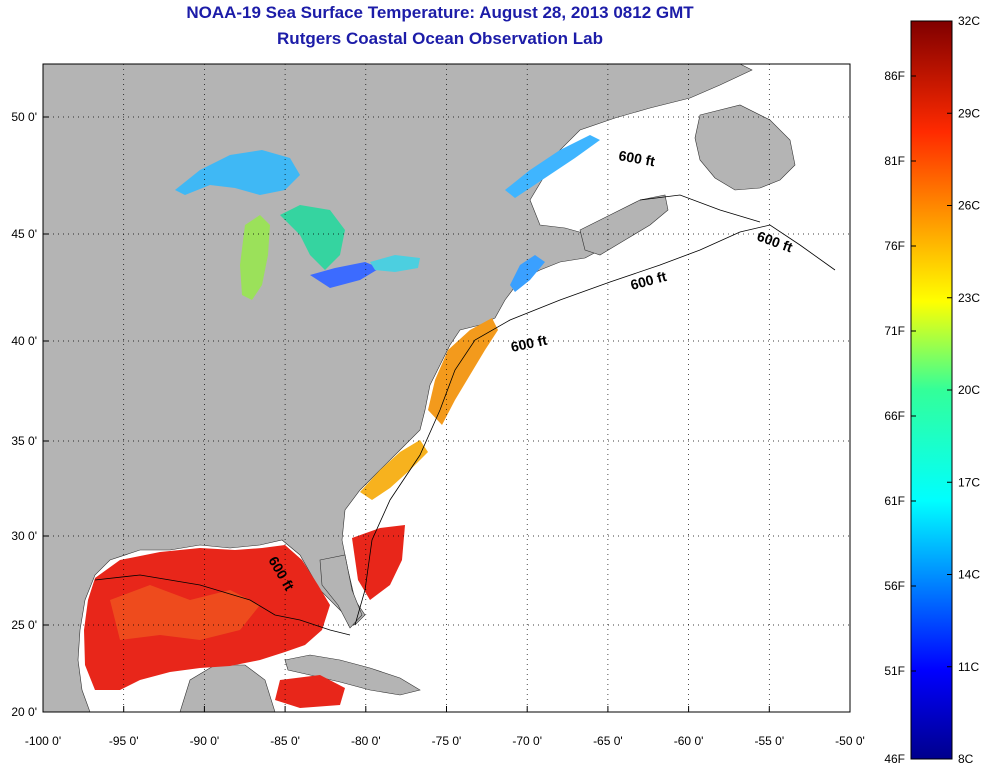 This screenshot has height=770, width=984. Describe the element at coordinates (624, 225) in the screenshot. I see `land-maritimes` at that location.